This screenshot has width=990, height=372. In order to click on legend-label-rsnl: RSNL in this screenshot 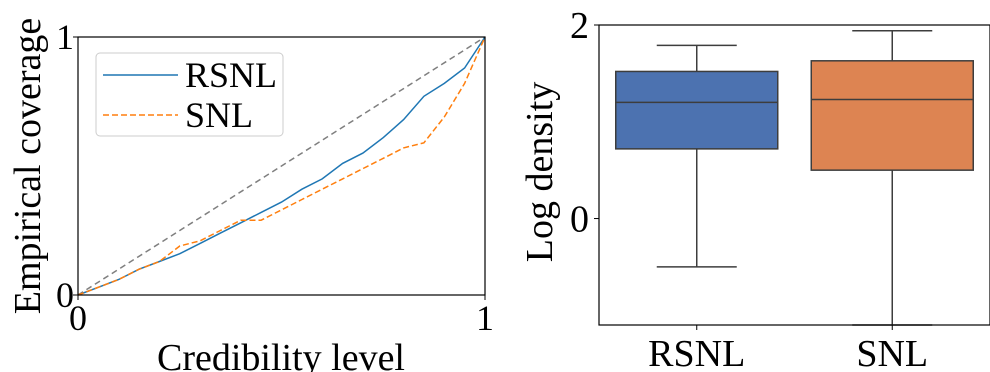, I will do `click(231, 75)`.